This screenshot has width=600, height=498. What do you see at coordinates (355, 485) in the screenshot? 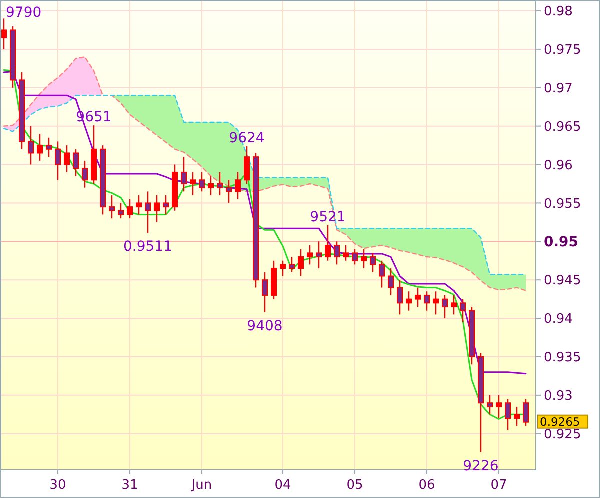
I see `x-tick-label: 05` at bounding box center [355, 485].